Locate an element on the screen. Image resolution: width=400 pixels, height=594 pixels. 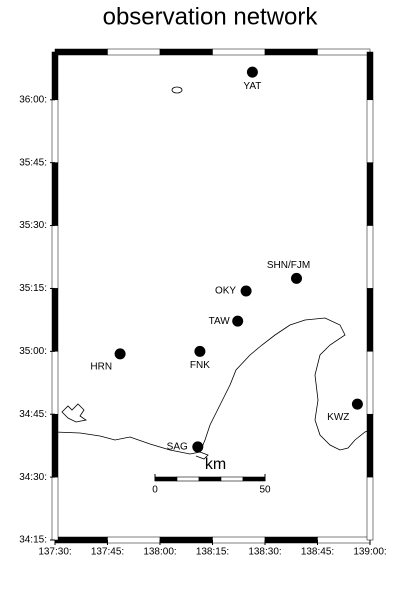
scale-bar-label: 0 is located at coordinates (155, 490).